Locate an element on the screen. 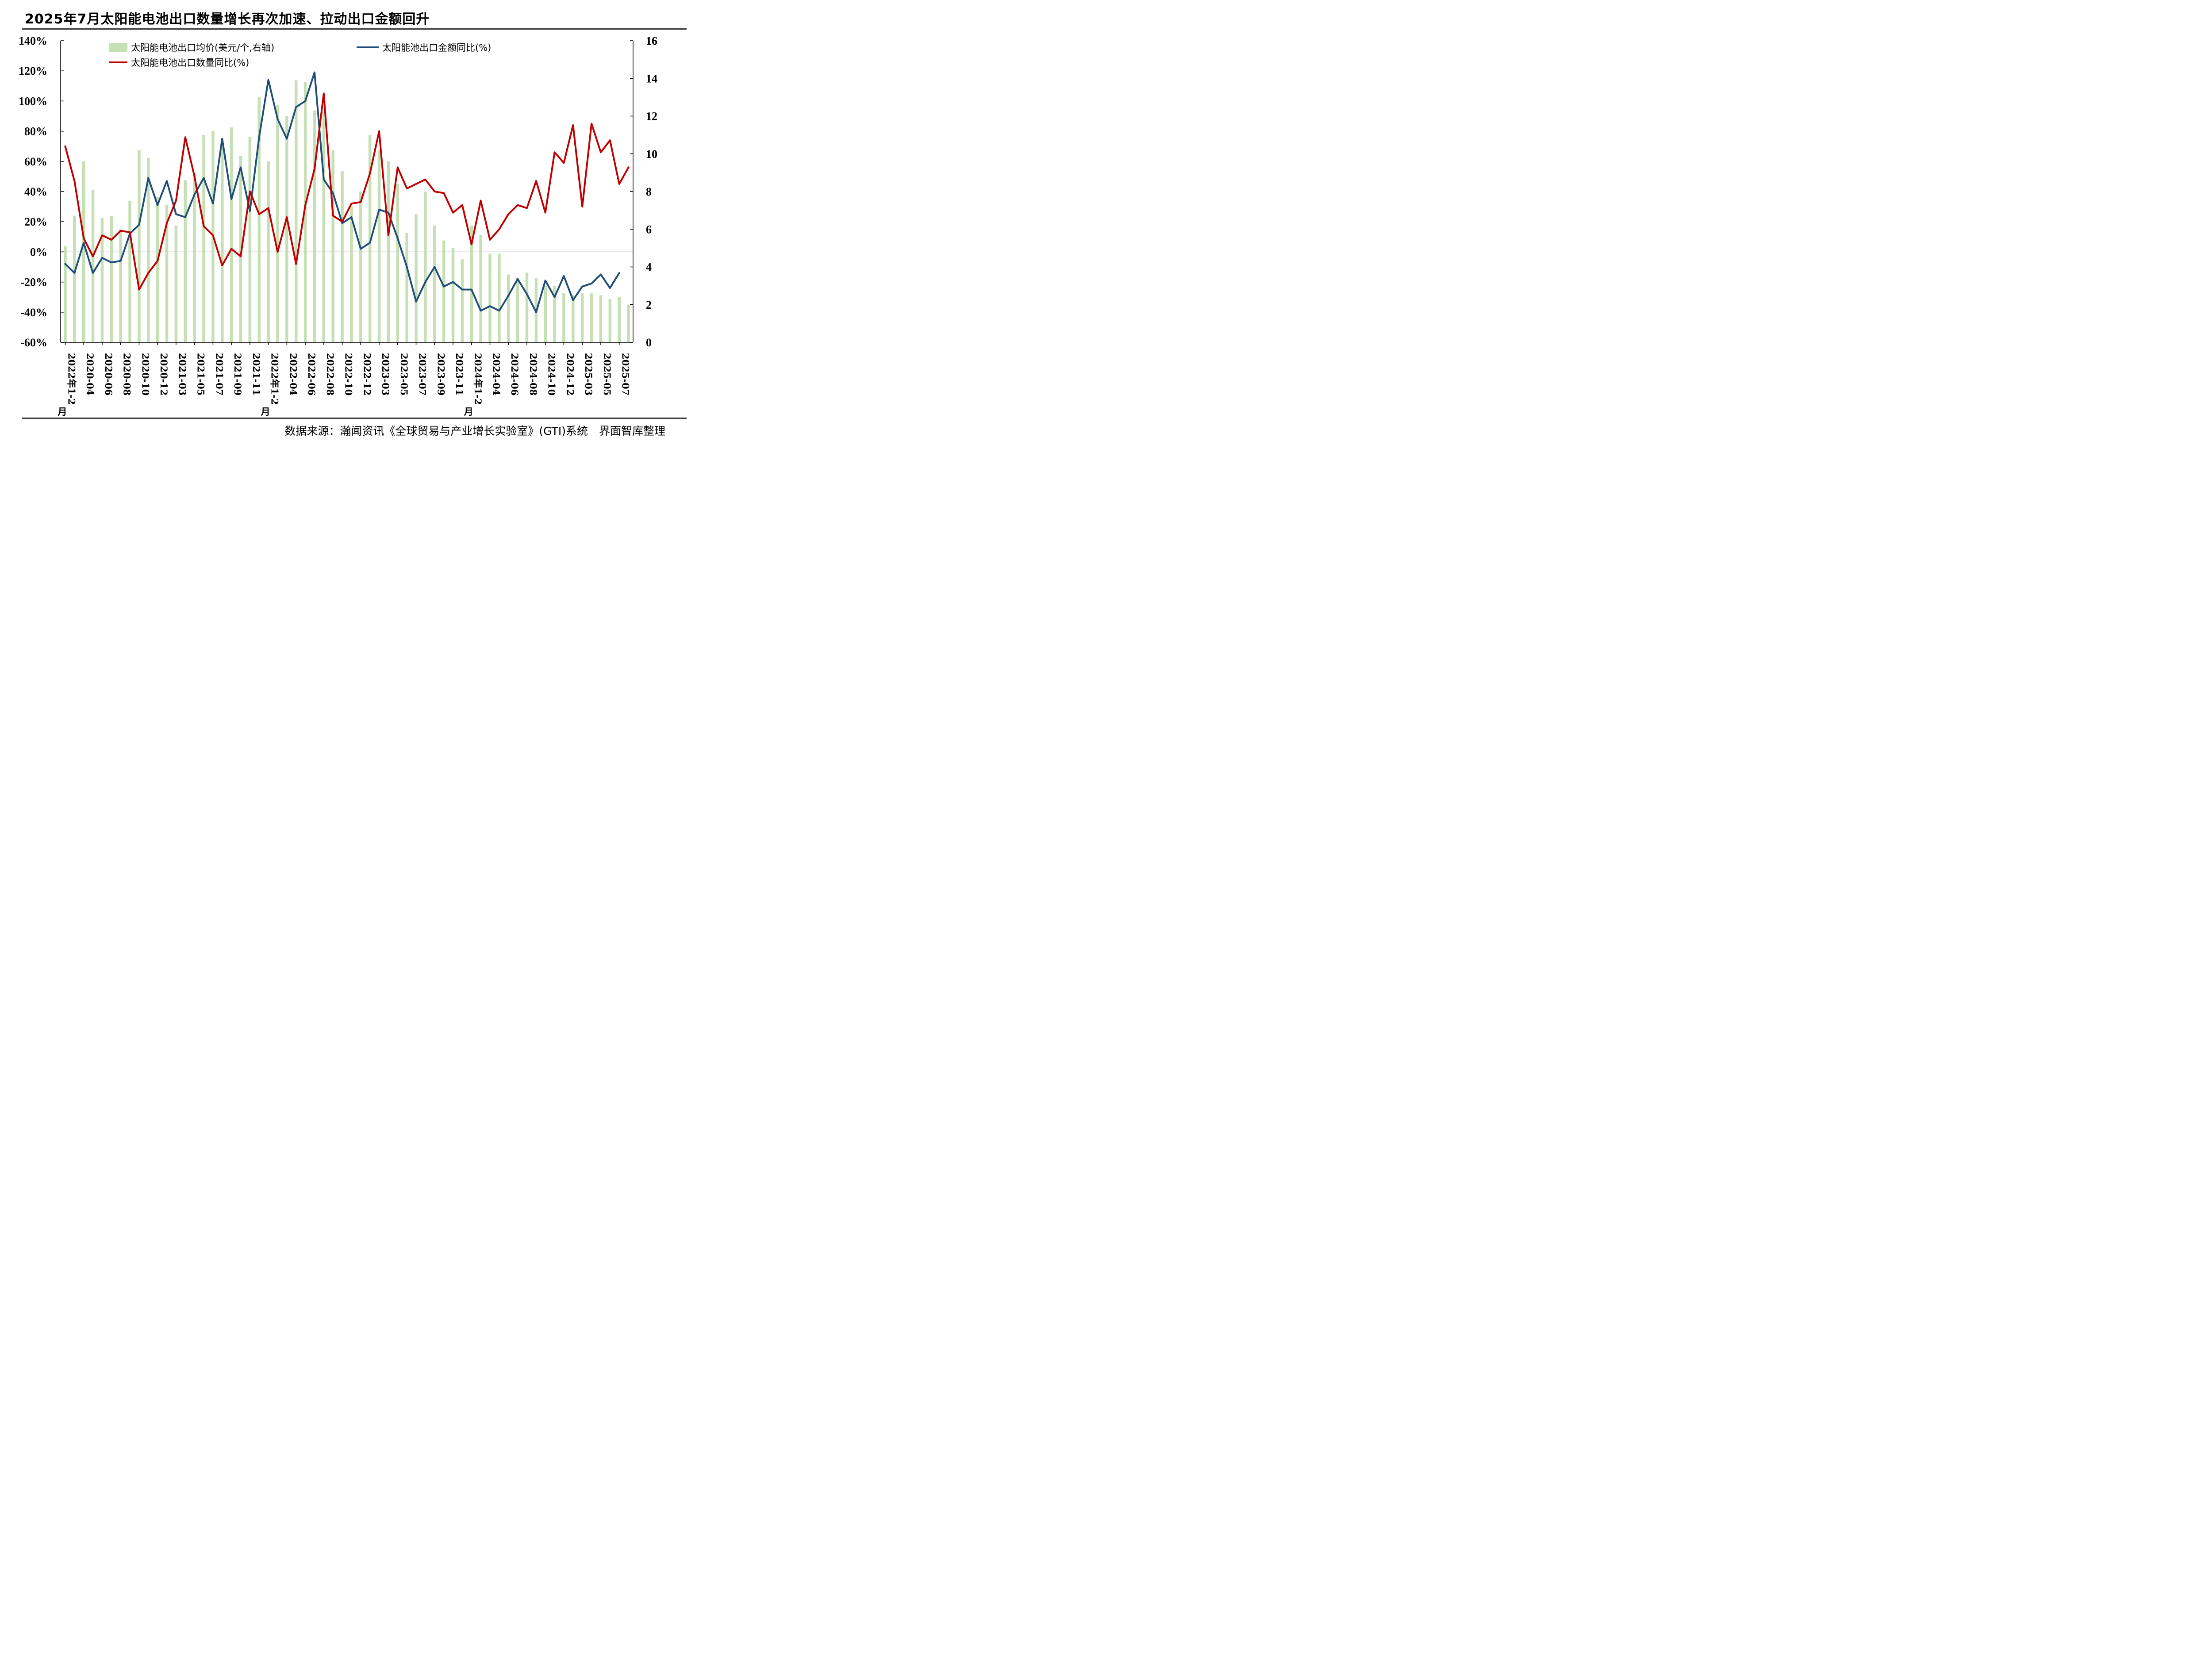  y-left-tick-label: 60% is located at coordinates (36, 161).